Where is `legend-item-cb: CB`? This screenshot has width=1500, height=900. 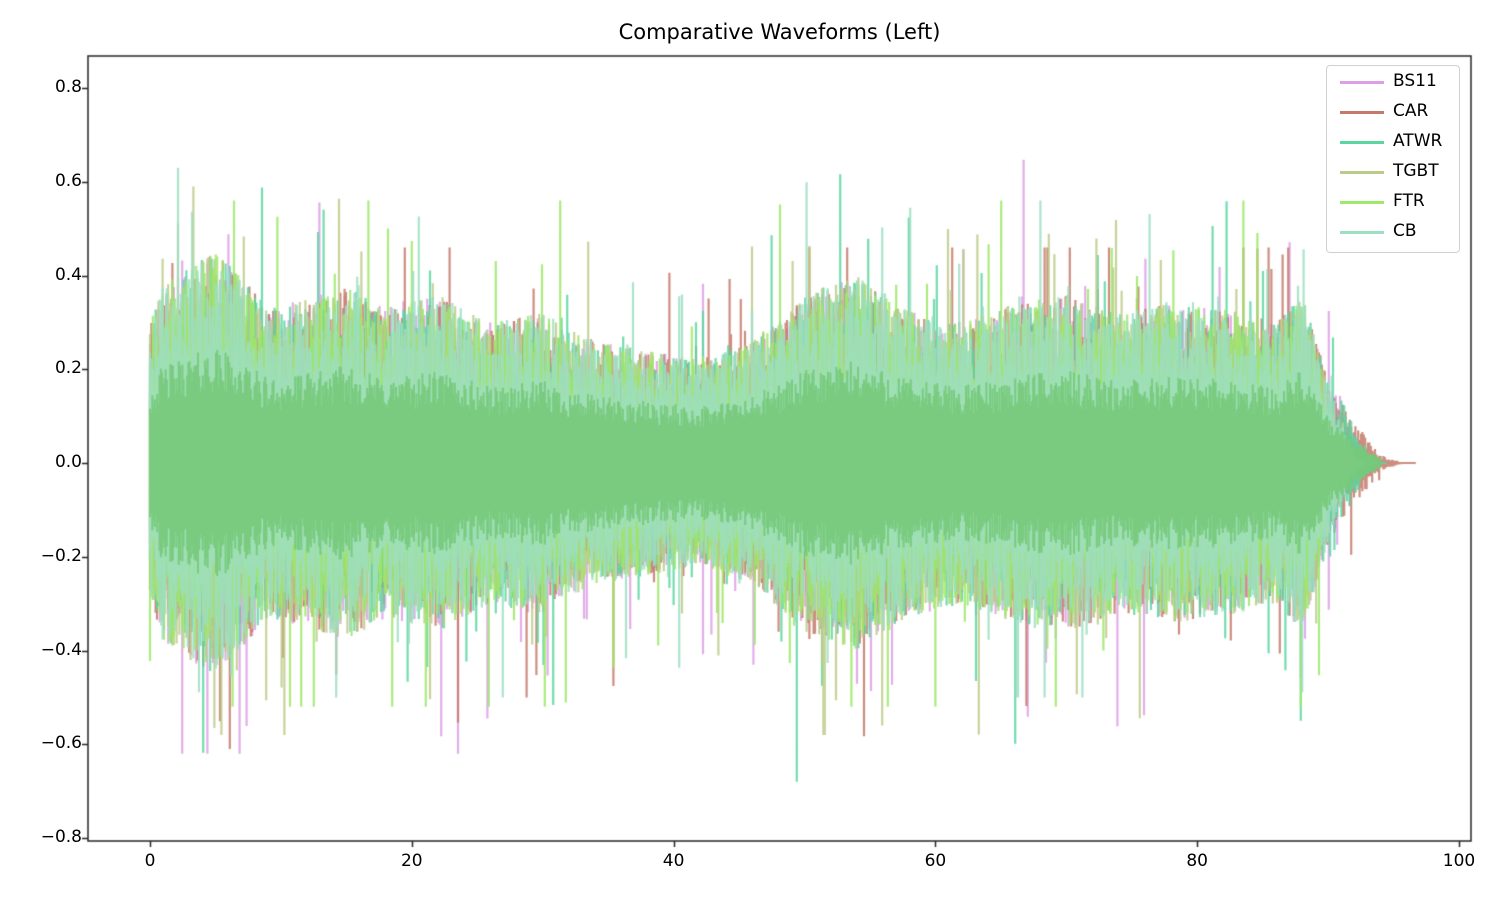 legend-item-cb: CB is located at coordinates (1394, 233).